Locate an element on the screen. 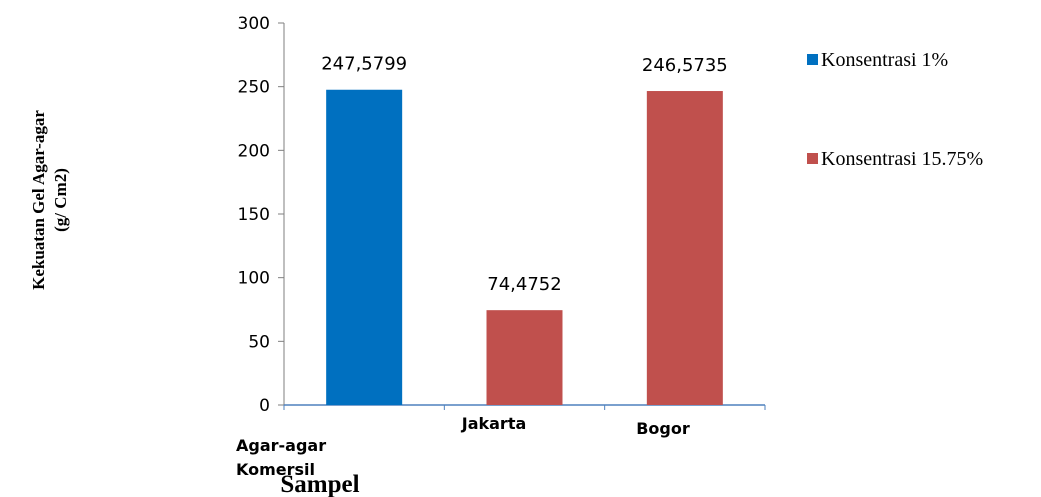 The image size is (1041, 497). y-tick-label: 300 is located at coordinates (254, 24).